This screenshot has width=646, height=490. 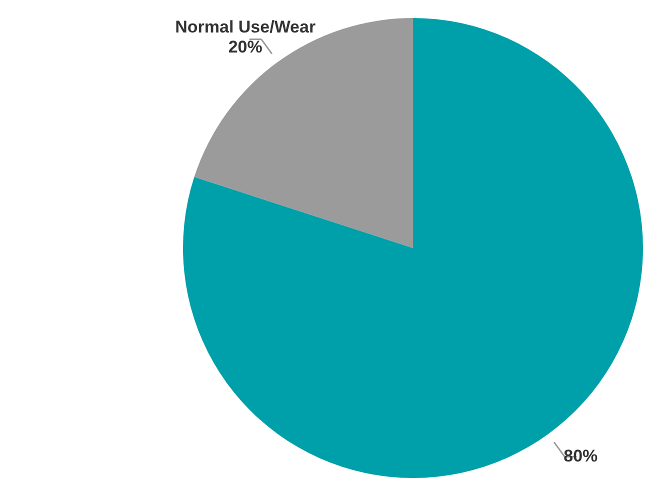 What do you see at coordinates (581, 456) in the screenshot?
I see `data-label: 80%` at bounding box center [581, 456].